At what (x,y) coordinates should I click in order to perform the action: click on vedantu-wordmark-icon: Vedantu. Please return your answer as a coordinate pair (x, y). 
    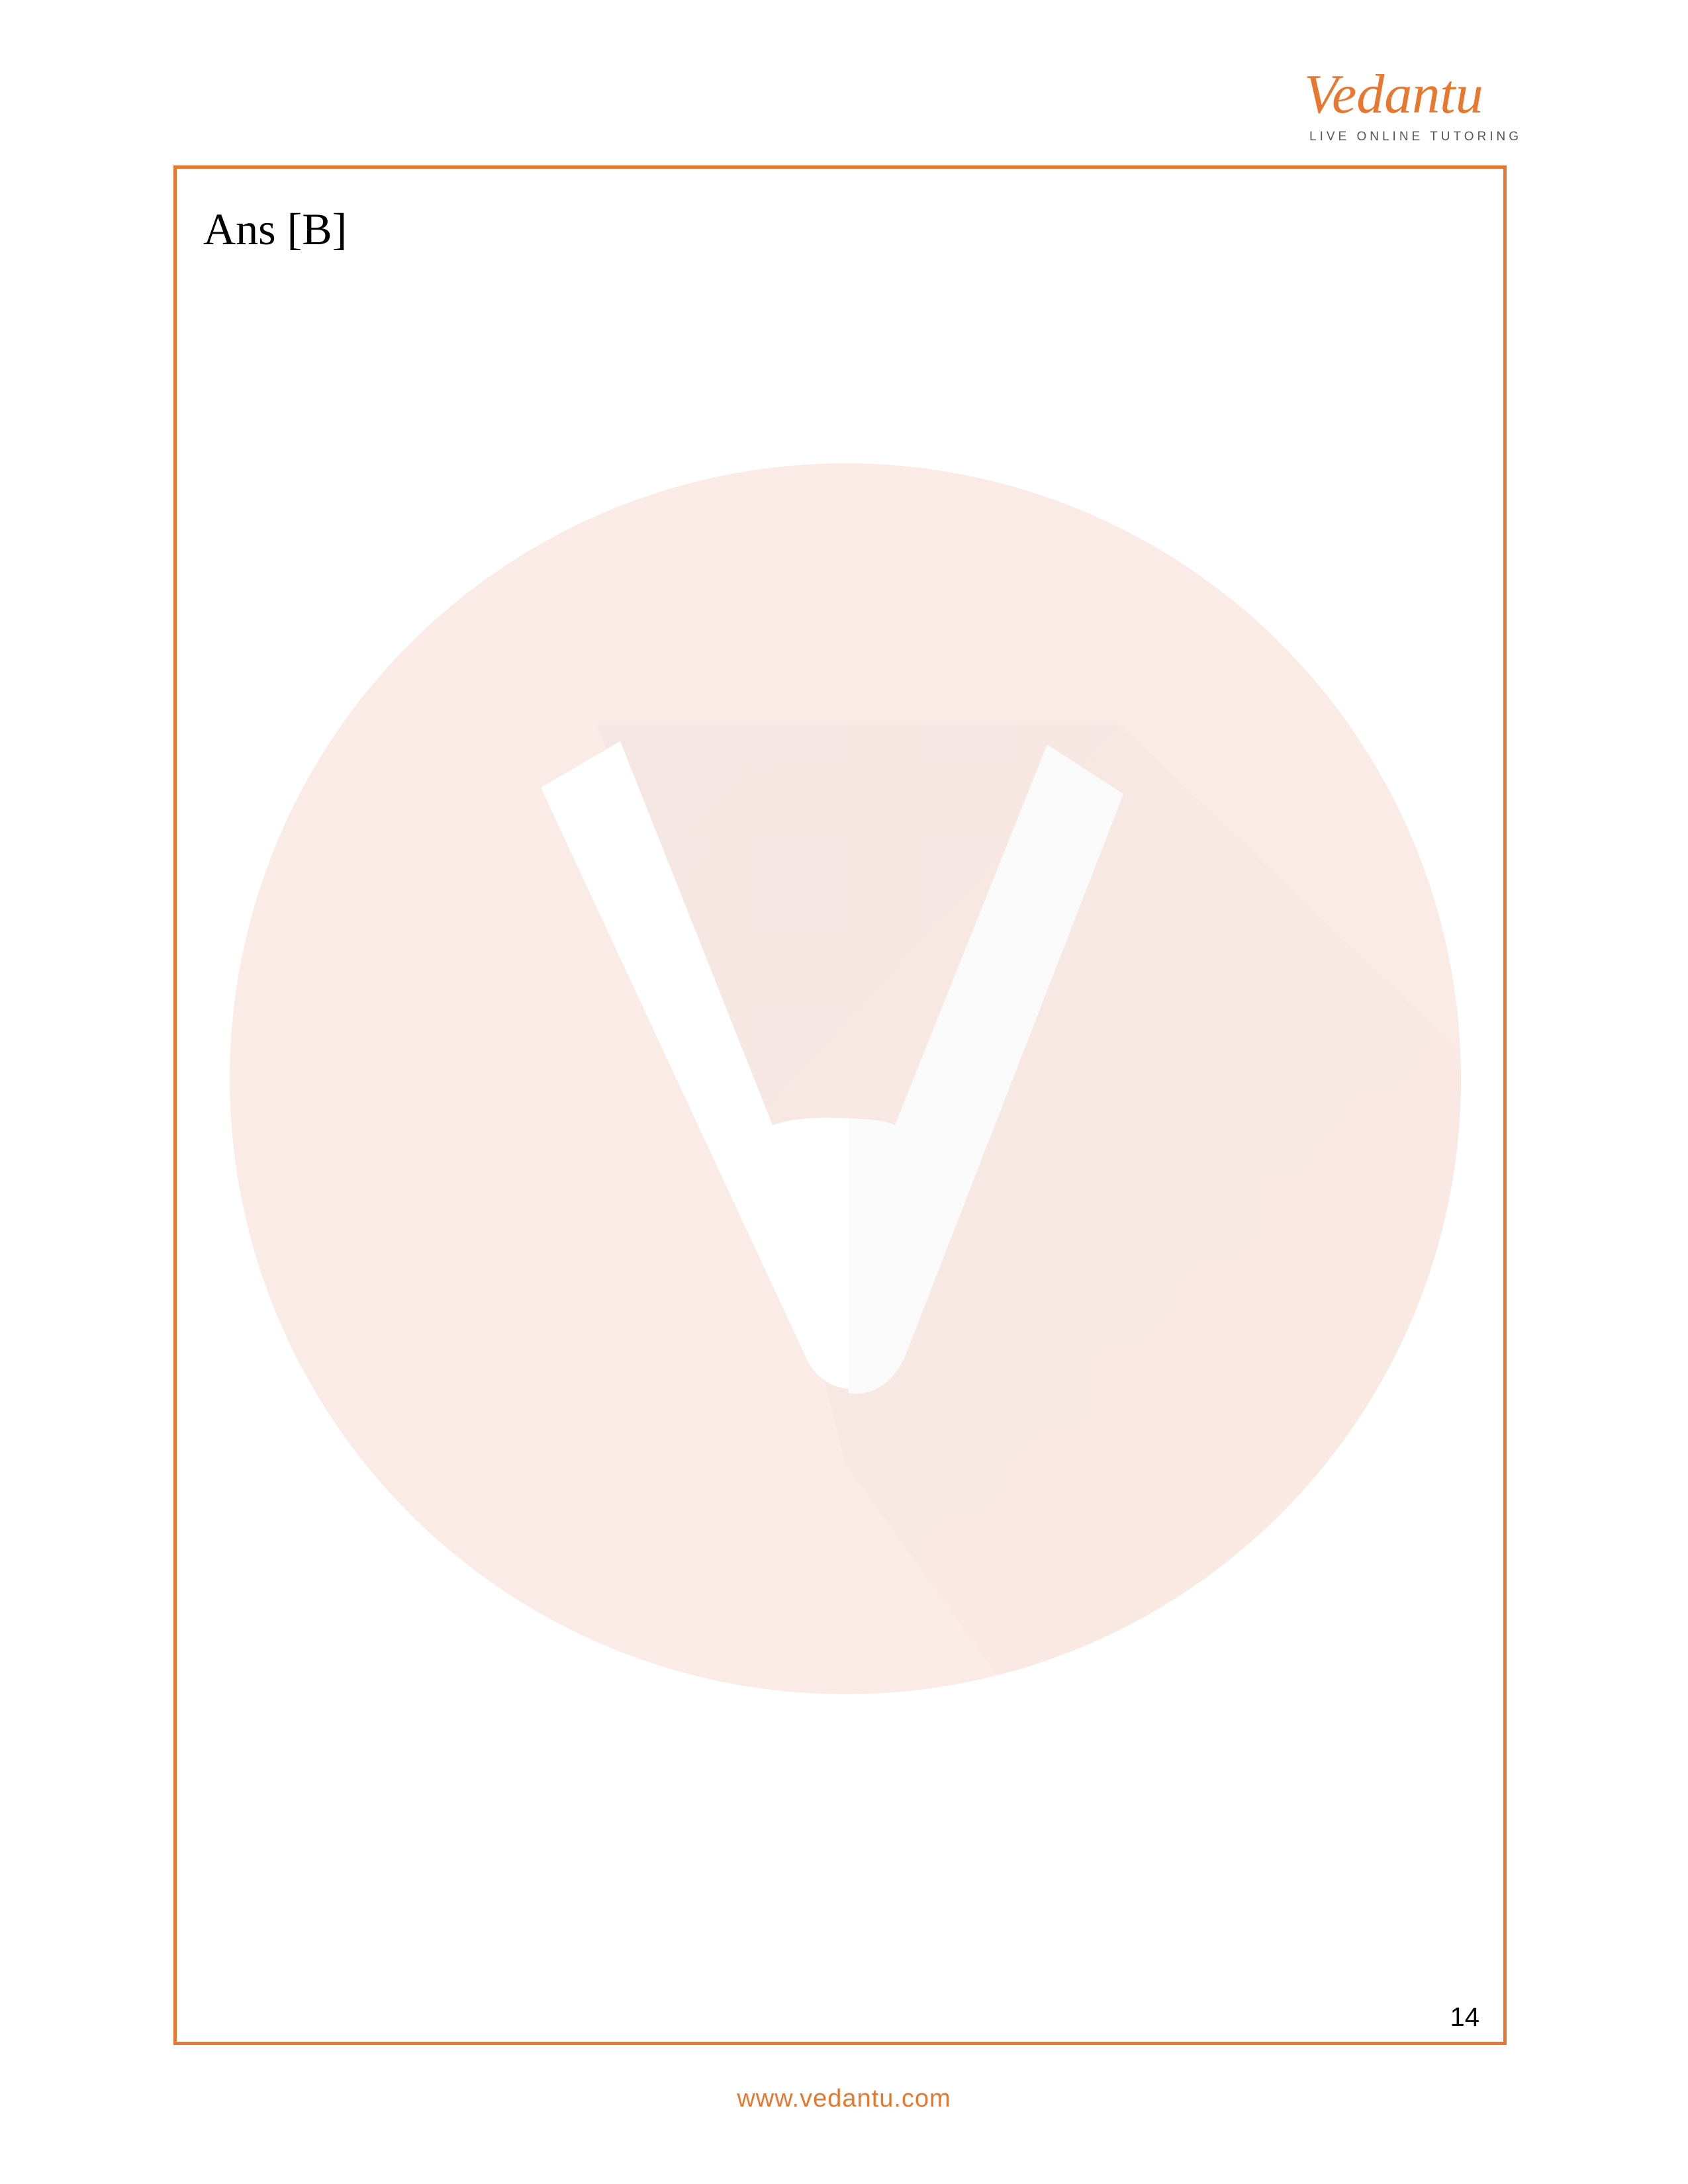
    Looking at the image, I should click on (1393, 95).